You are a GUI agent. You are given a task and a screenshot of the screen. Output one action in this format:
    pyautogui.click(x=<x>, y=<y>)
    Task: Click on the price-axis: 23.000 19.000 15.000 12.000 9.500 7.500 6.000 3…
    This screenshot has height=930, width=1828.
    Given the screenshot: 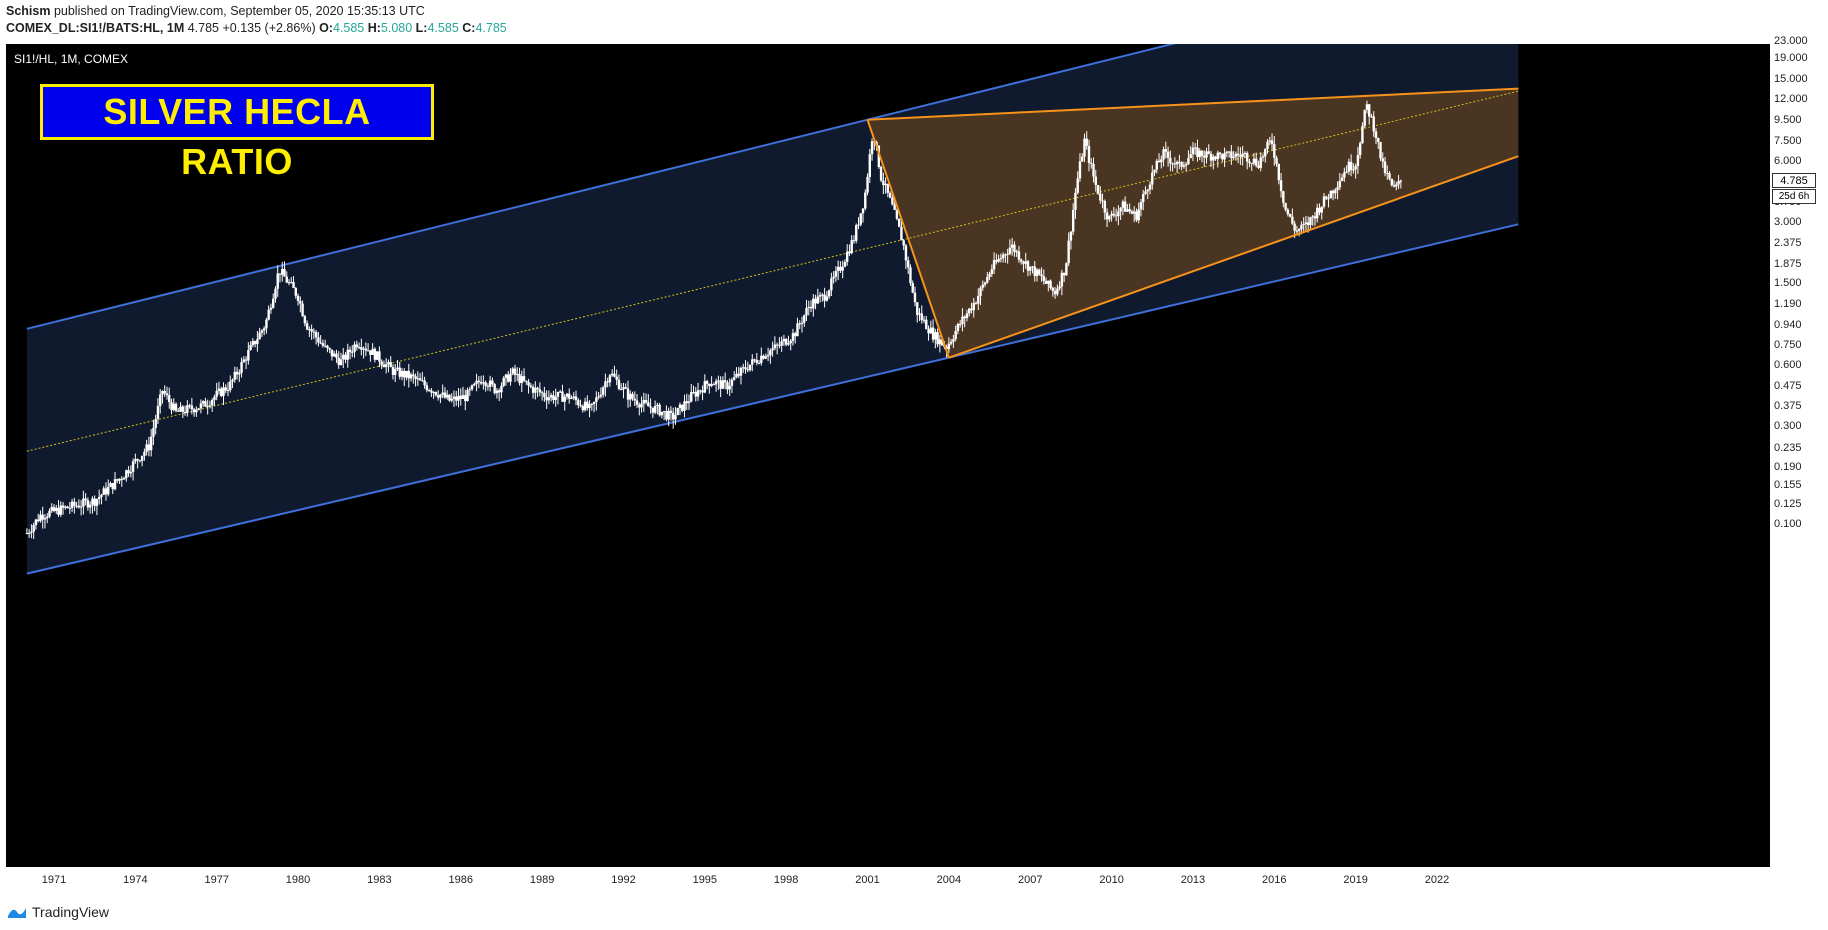 What is the action you would take?
    pyautogui.click(x=1799, y=451)
    